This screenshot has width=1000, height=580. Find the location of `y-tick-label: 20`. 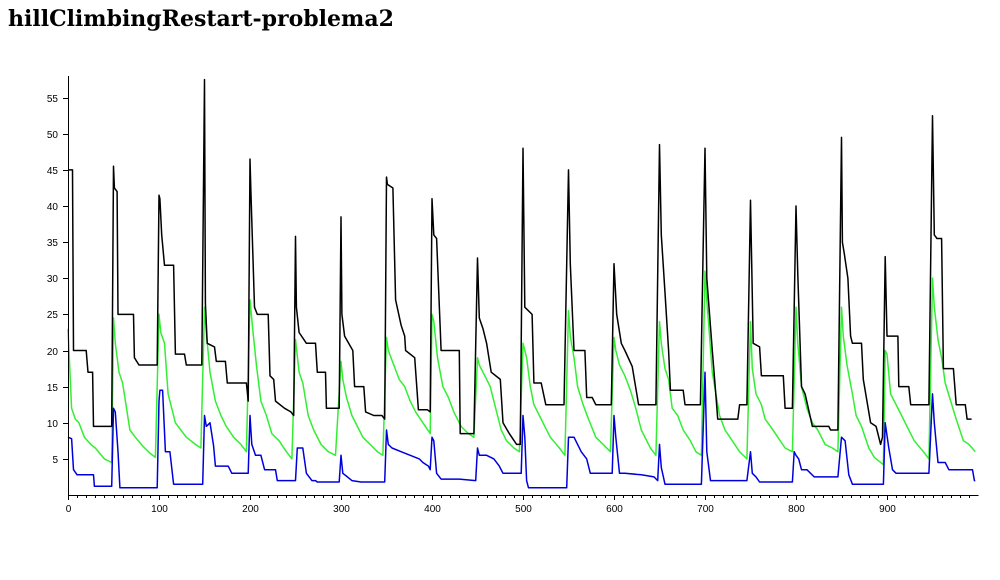

y-tick-label: 20 is located at coordinates (53, 352).